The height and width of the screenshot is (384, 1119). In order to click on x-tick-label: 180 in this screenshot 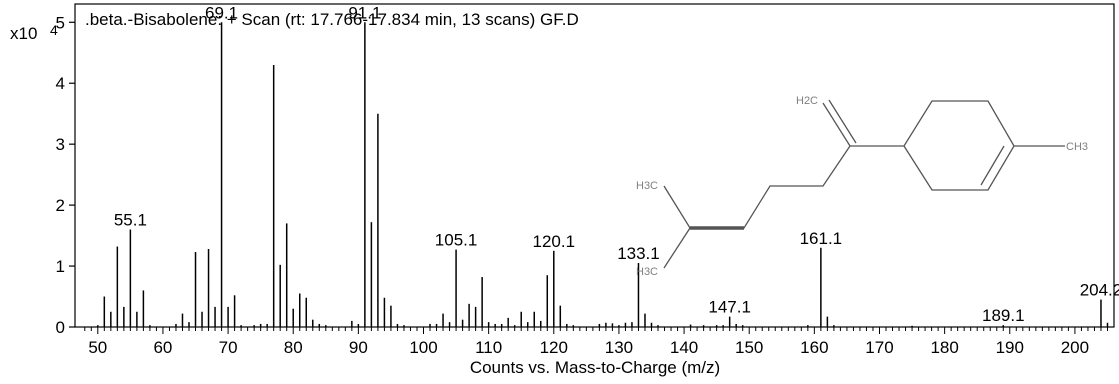, I will do `click(944, 347)`.